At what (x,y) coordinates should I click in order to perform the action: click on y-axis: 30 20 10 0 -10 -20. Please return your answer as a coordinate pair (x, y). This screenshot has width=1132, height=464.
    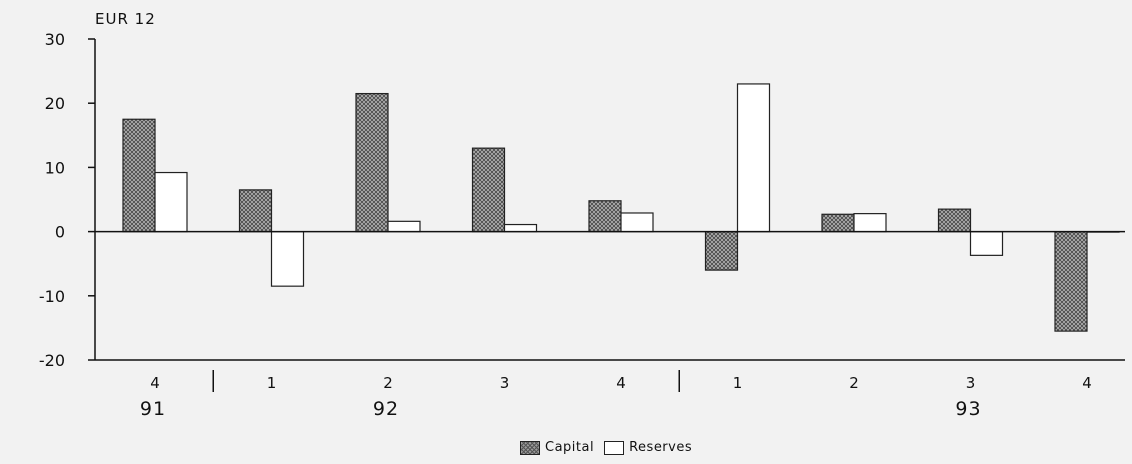
    Looking at the image, I should click on (67, 200).